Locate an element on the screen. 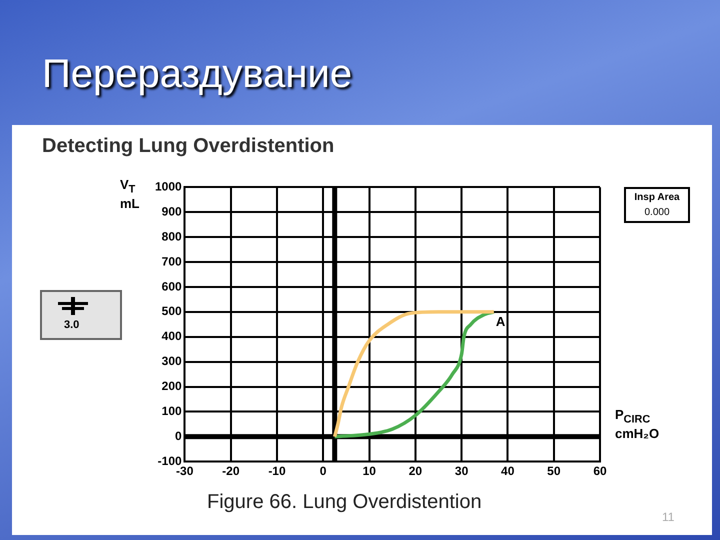 Image resolution: width=720 pixels, height=540 pixels. x-tick-label: 40 is located at coordinates (508, 471).